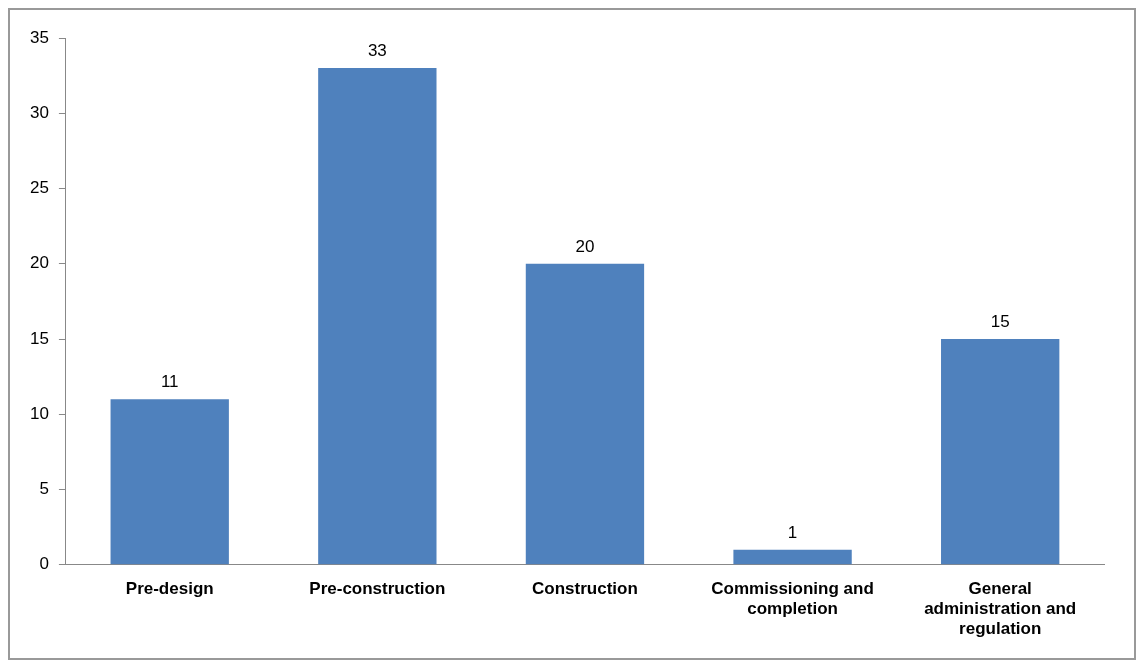 This screenshot has height=668, width=1144. What do you see at coordinates (585, 246) in the screenshot?
I see `data-label: 20` at bounding box center [585, 246].